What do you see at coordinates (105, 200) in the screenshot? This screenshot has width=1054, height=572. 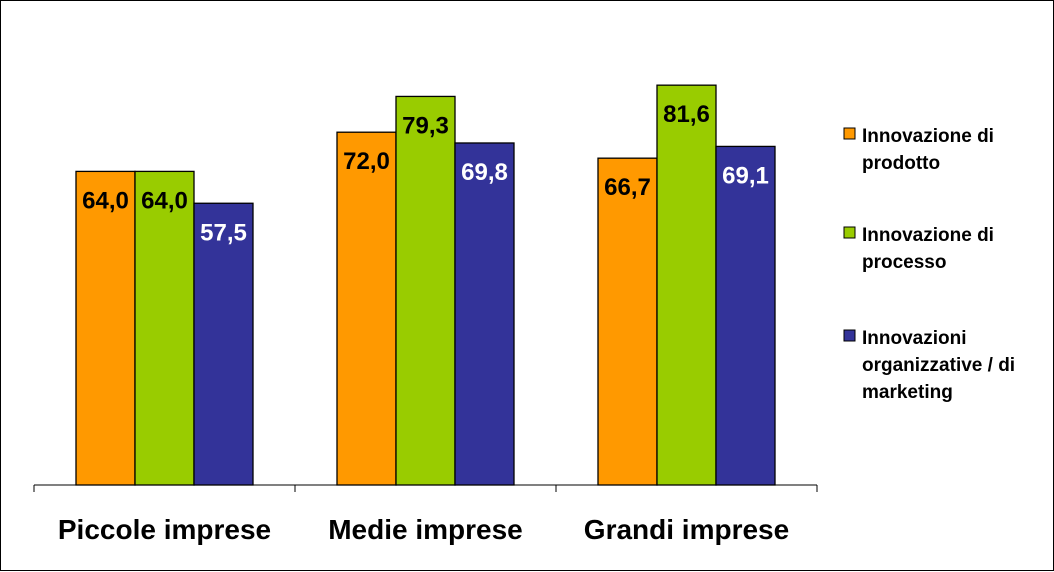 I see `data-label-0-0: 64,0` at bounding box center [105, 200].